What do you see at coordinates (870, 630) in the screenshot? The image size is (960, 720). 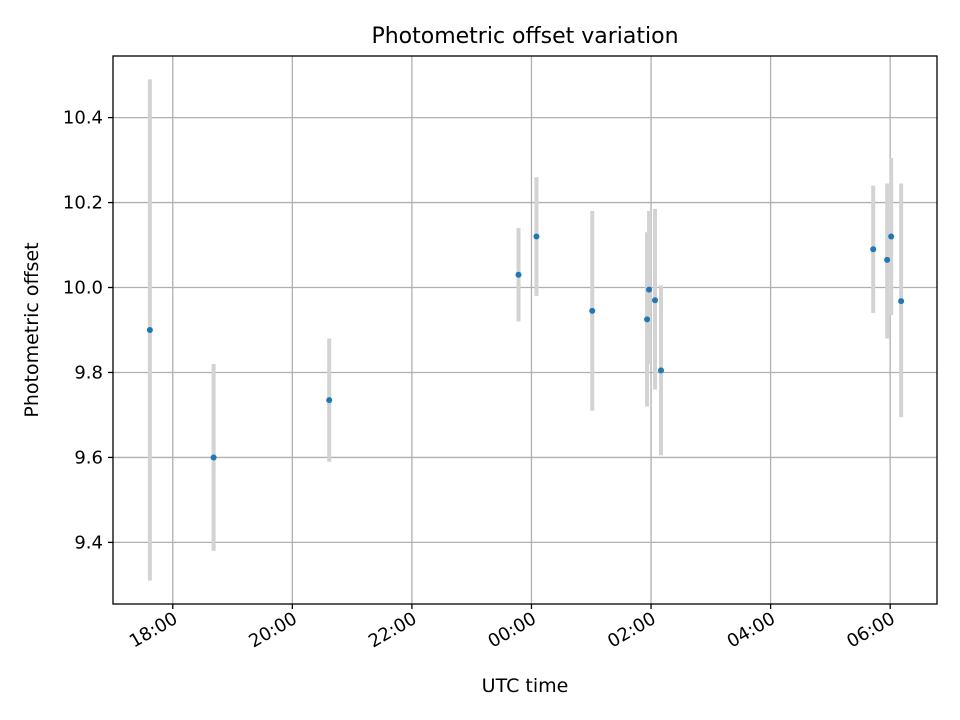 I see `x-tick-label: 06:00` at bounding box center [870, 630].